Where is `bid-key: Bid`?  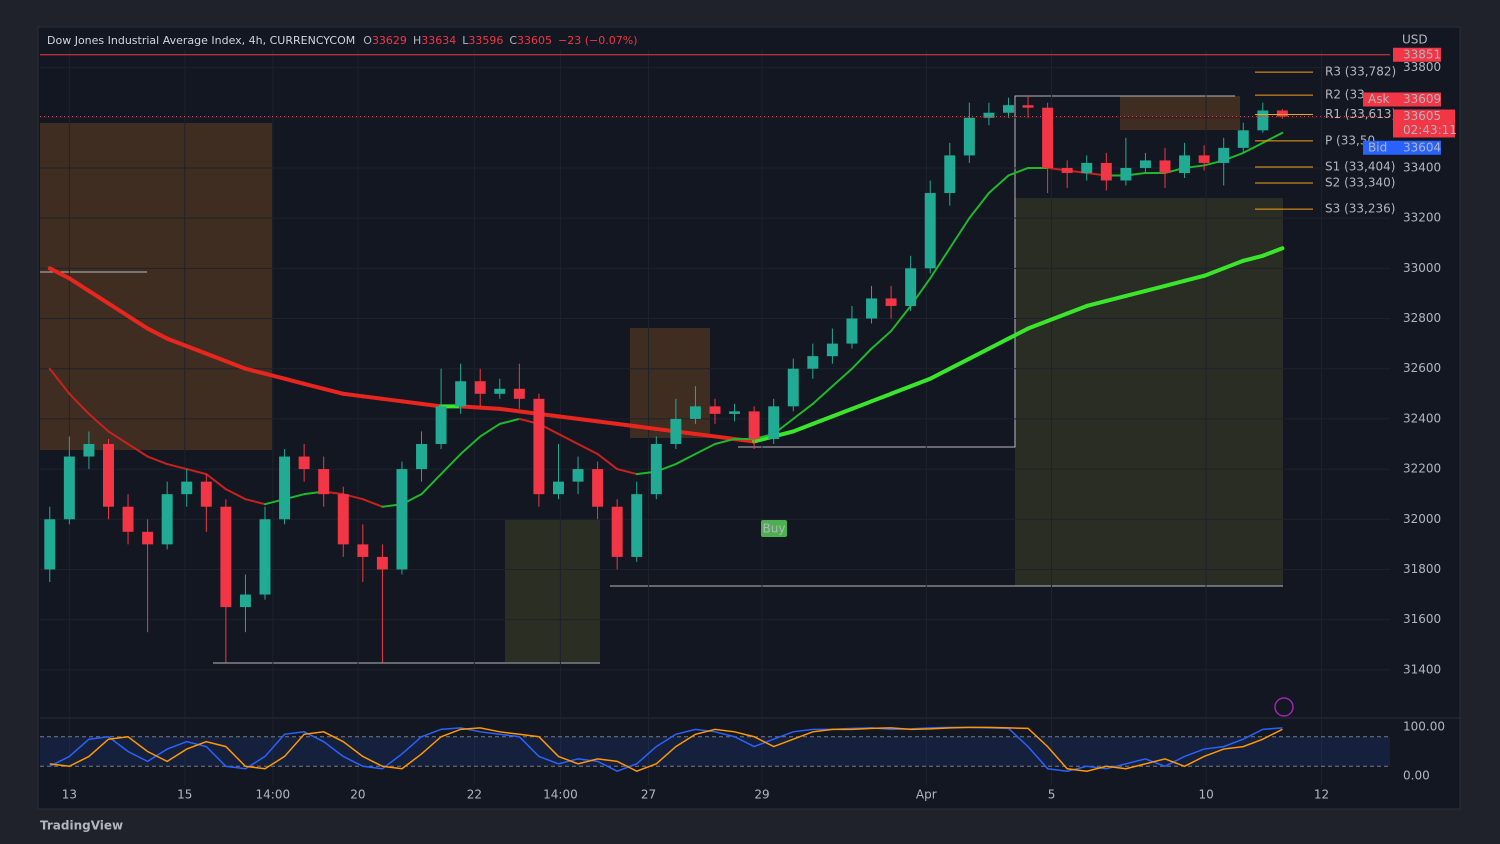 bid-key: Bid is located at coordinates (1377, 147).